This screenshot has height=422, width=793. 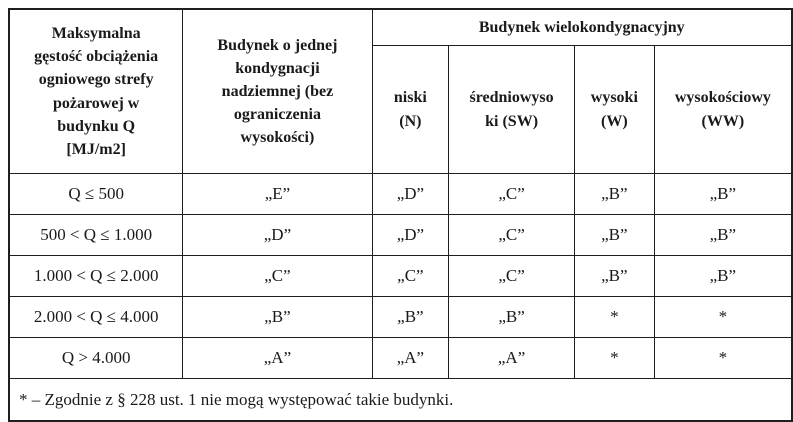 What do you see at coordinates (410, 109) in the screenshot?
I see `header-low-n: niski (N)` at bounding box center [410, 109].